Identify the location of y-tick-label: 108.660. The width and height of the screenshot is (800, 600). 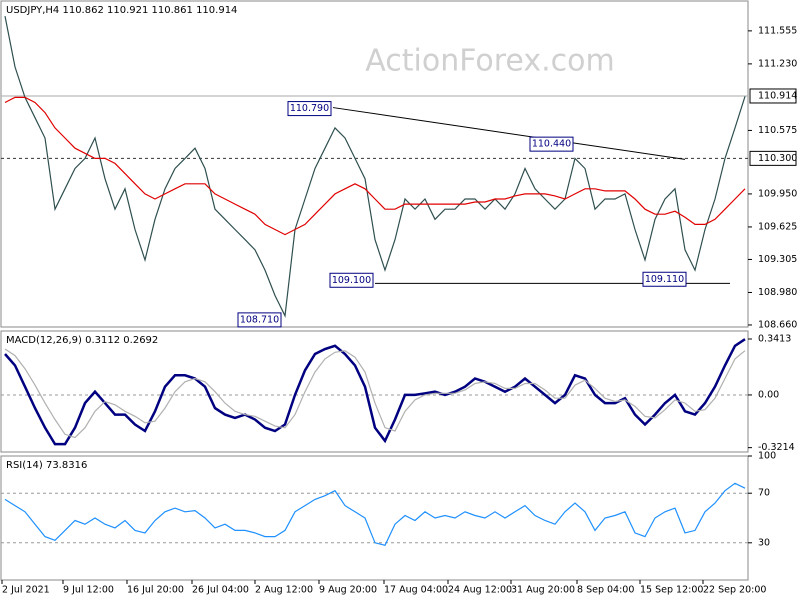
(777, 324).